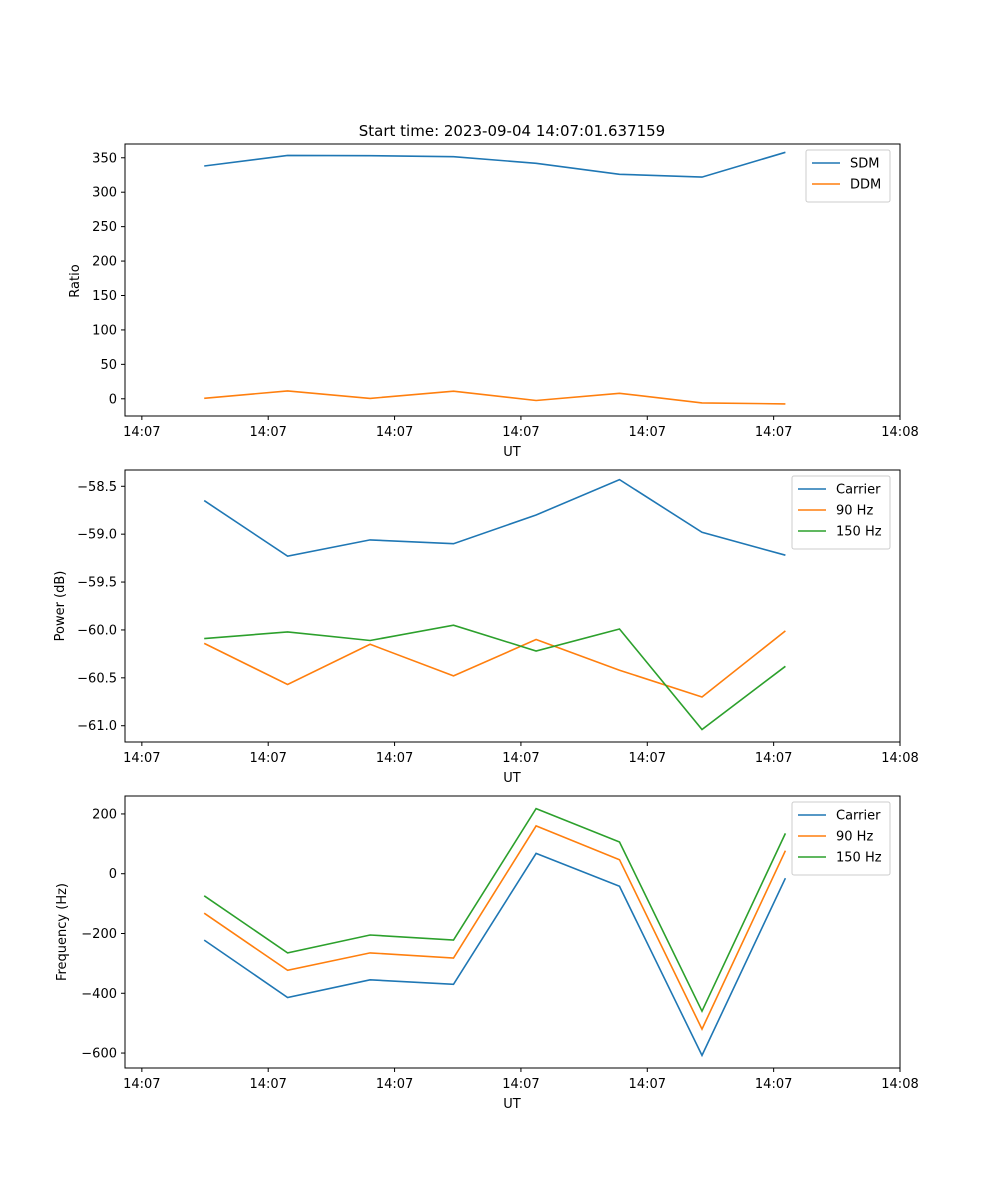 Image resolution: width=1000 pixels, height=1200 pixels. Describe the element at coordinates (97, 630) in the screenshot. I see `y-tick-label: −60.0` at that location.